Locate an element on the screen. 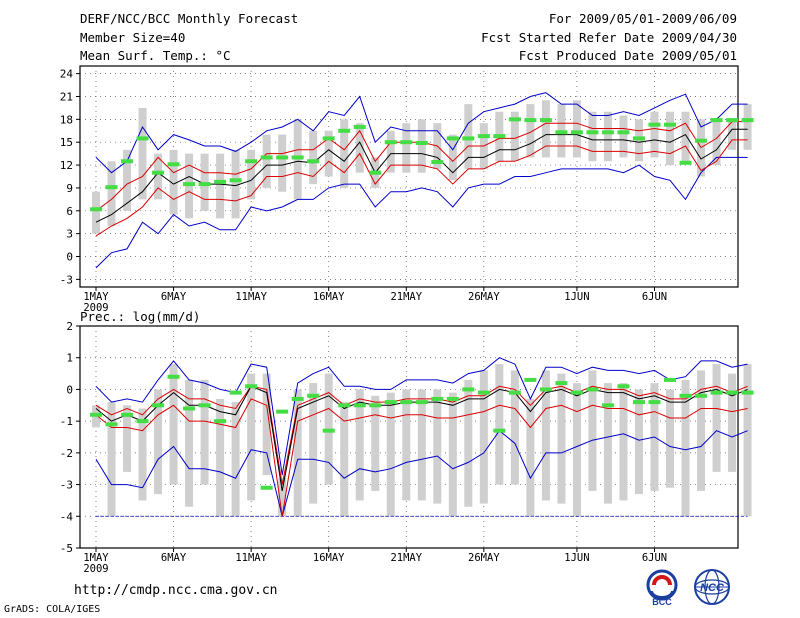  panel1-ytick-label: -3 is located at coordinates (66, 279).